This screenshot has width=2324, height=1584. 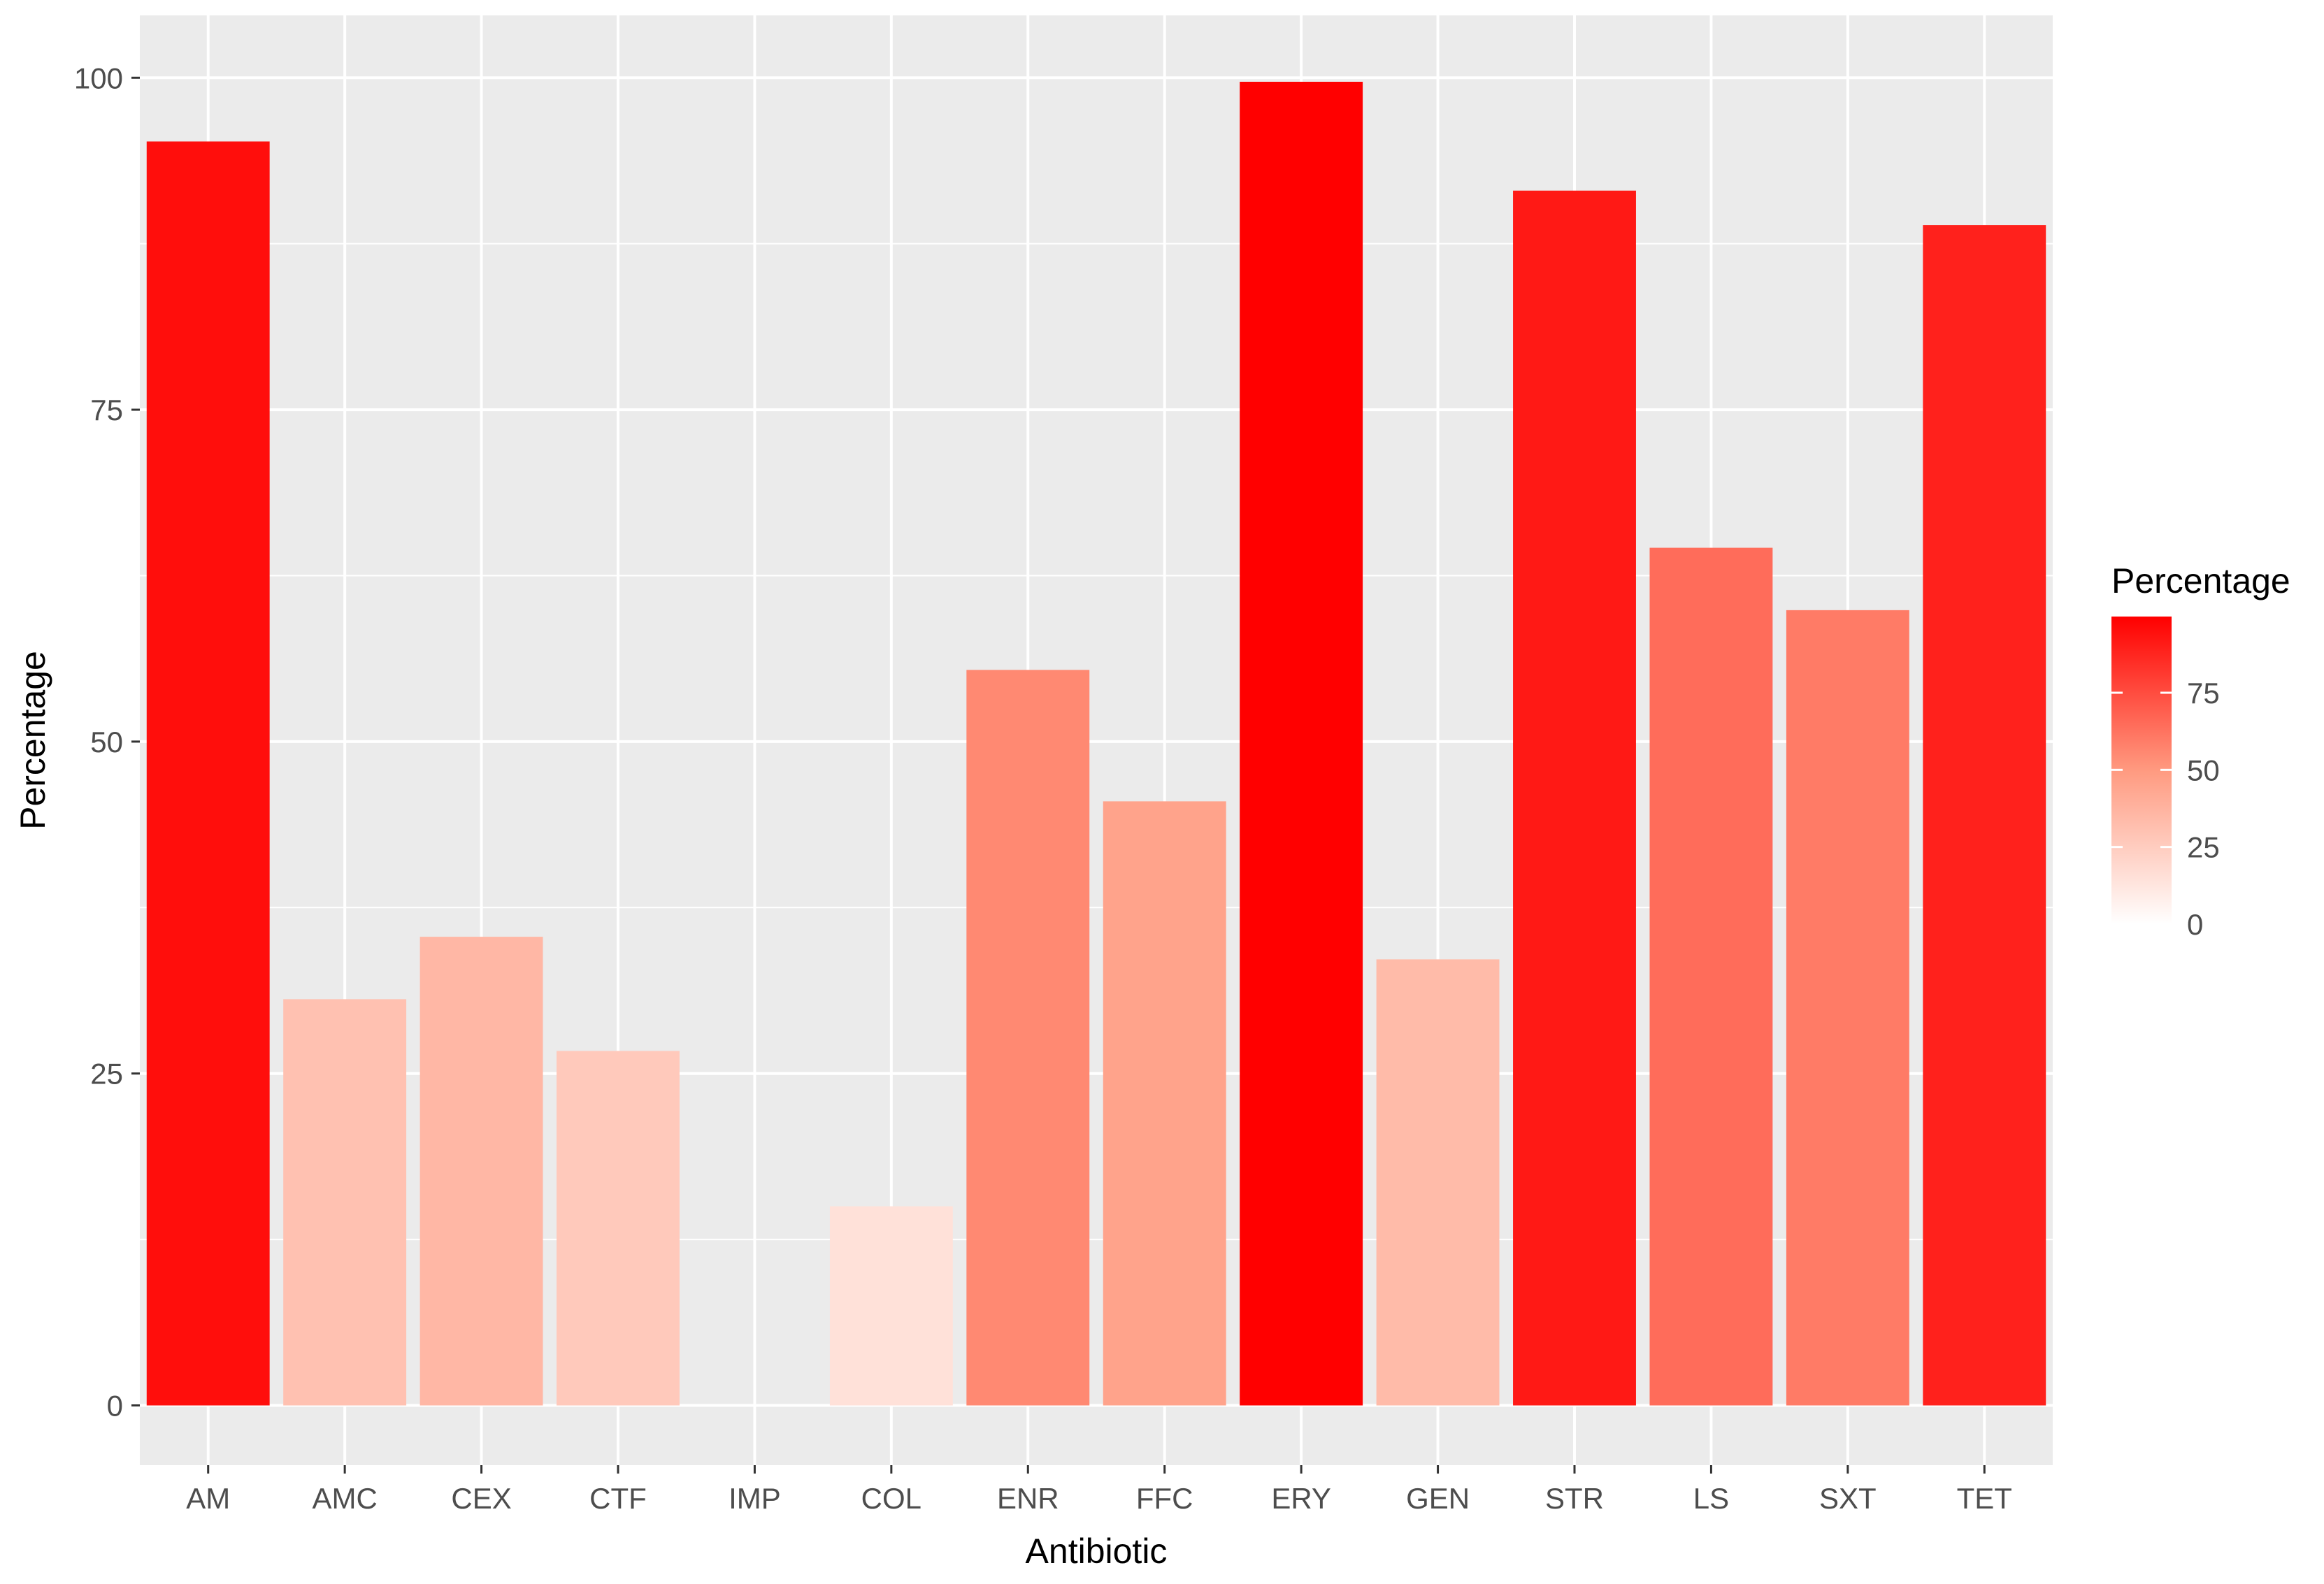 I want to click on bar-gen, so click(x=1438, y=1183).